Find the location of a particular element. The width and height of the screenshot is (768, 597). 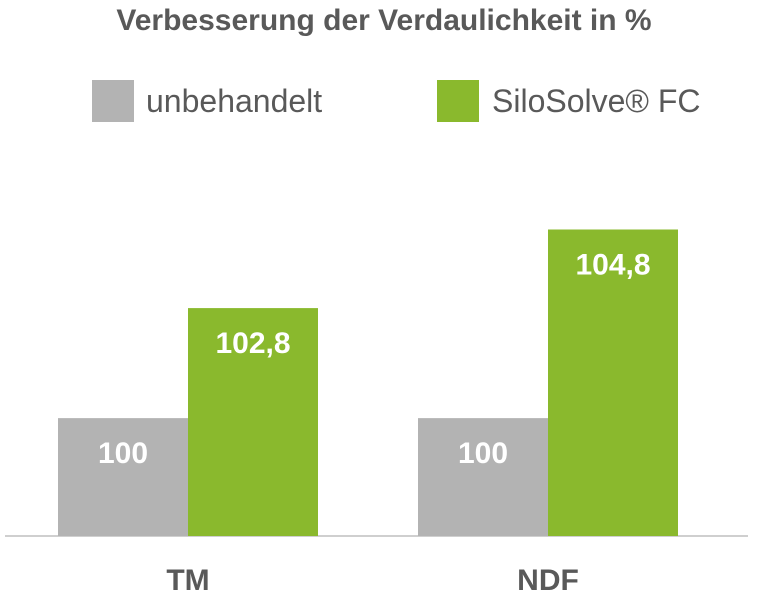

legend-label-unbehandelt: unbehandelt is located at coordinates (234, 101).